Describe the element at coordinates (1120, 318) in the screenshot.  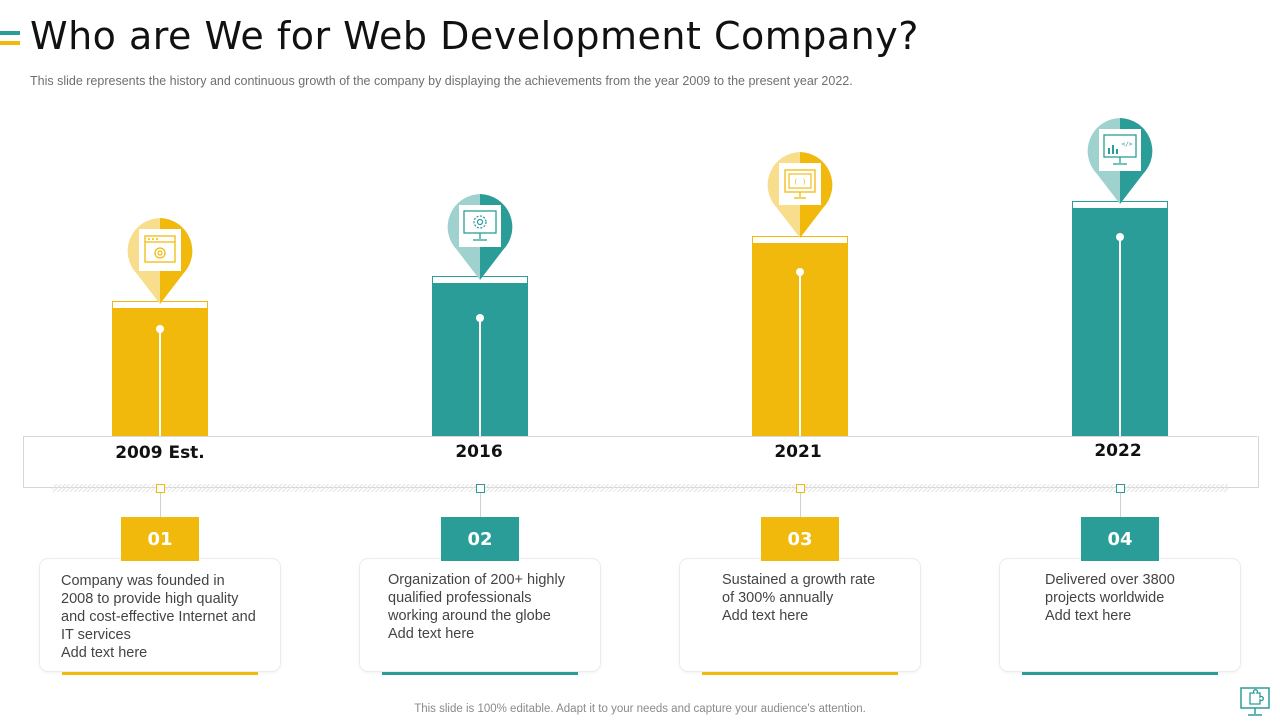
I see `pillar-2022` at that location.